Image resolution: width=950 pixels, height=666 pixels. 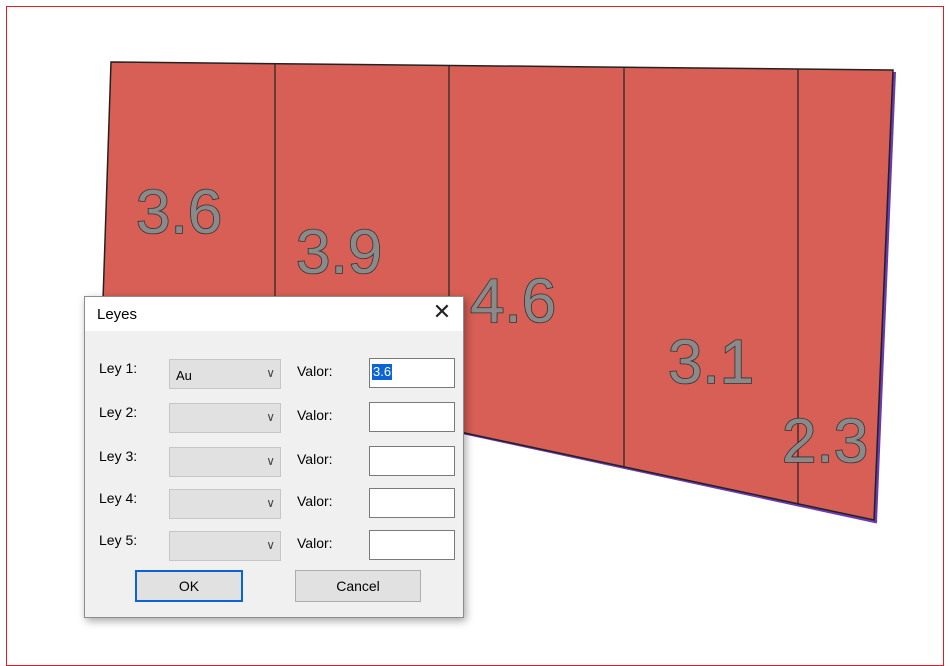 What do you see at coordinates (225, 374) in the screenshot?
I see `ley-1-select: Au ∨` at bounding box center [225, 374].